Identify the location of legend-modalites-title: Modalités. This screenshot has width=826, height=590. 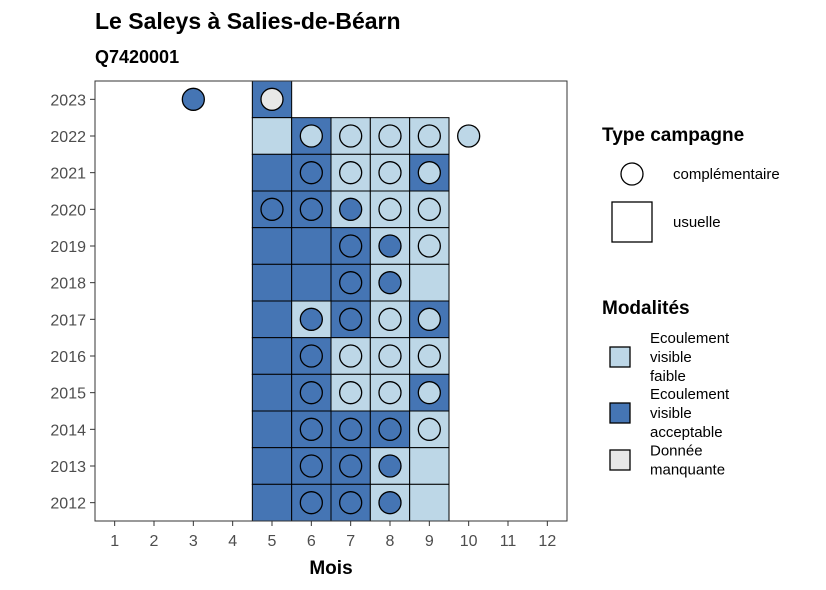
(646, 308).